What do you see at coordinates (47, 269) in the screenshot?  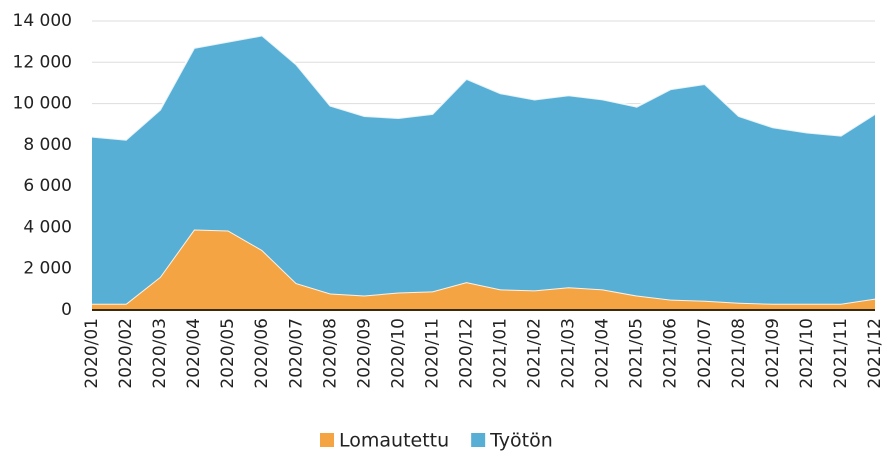 I see `y-tick-label: 2 000` at bounding box center [47, 269].